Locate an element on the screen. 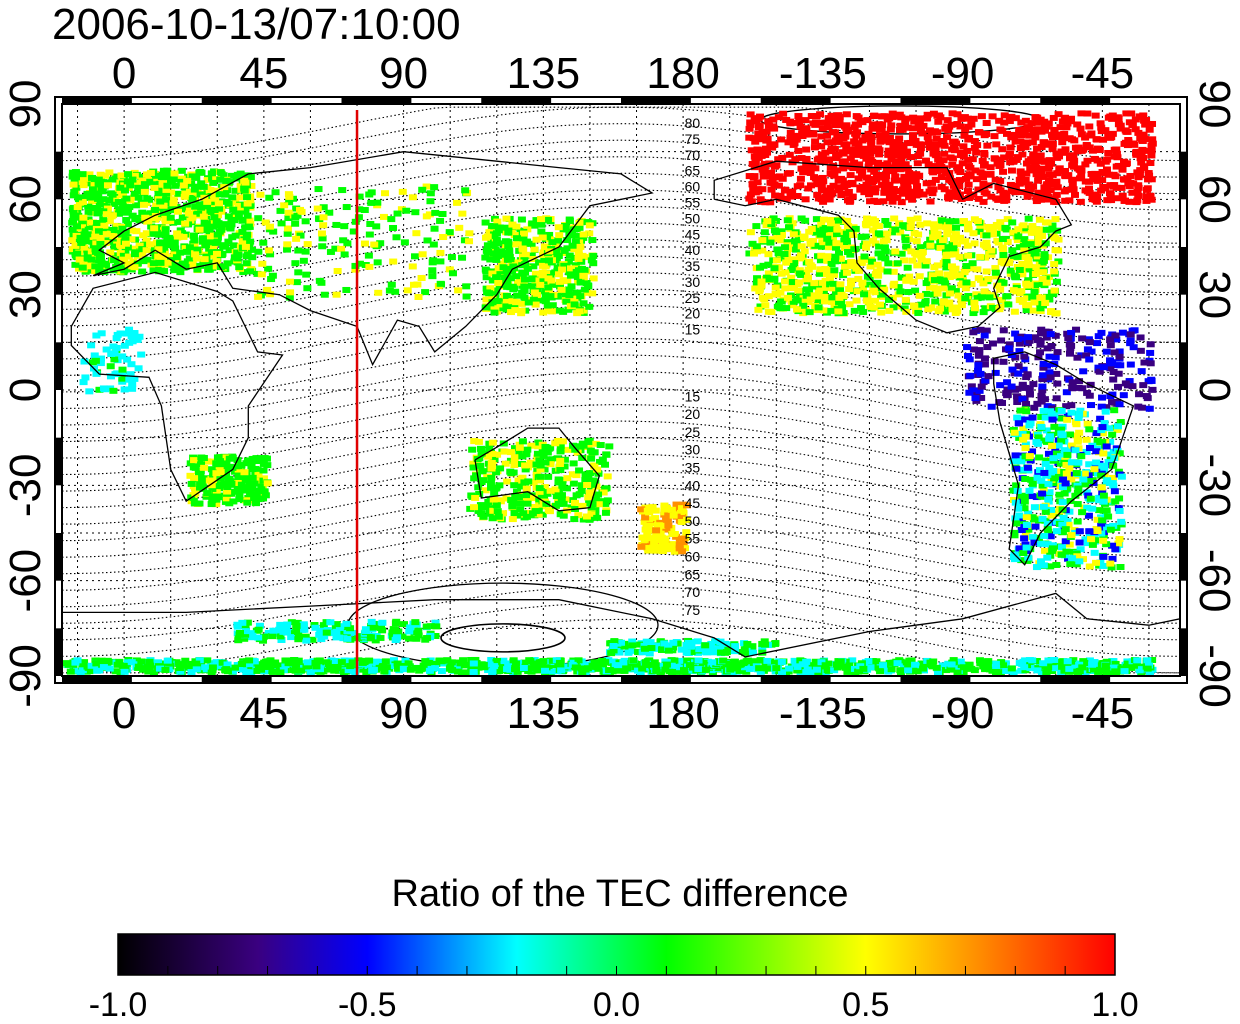  contour-line is located at coordinates (621, 489).